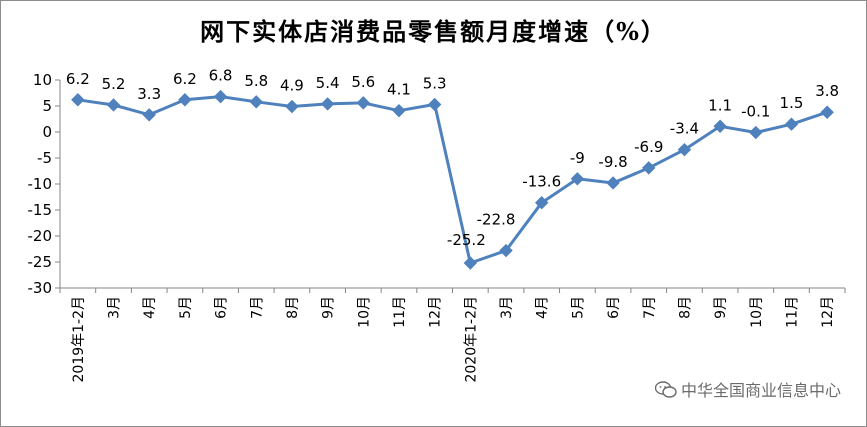 Image resolution: width=867 pixels, height=427 pixels. Describe the element at coordinates (40, 236) in the screenshot. I see `y-tick-label: -20` at that location.